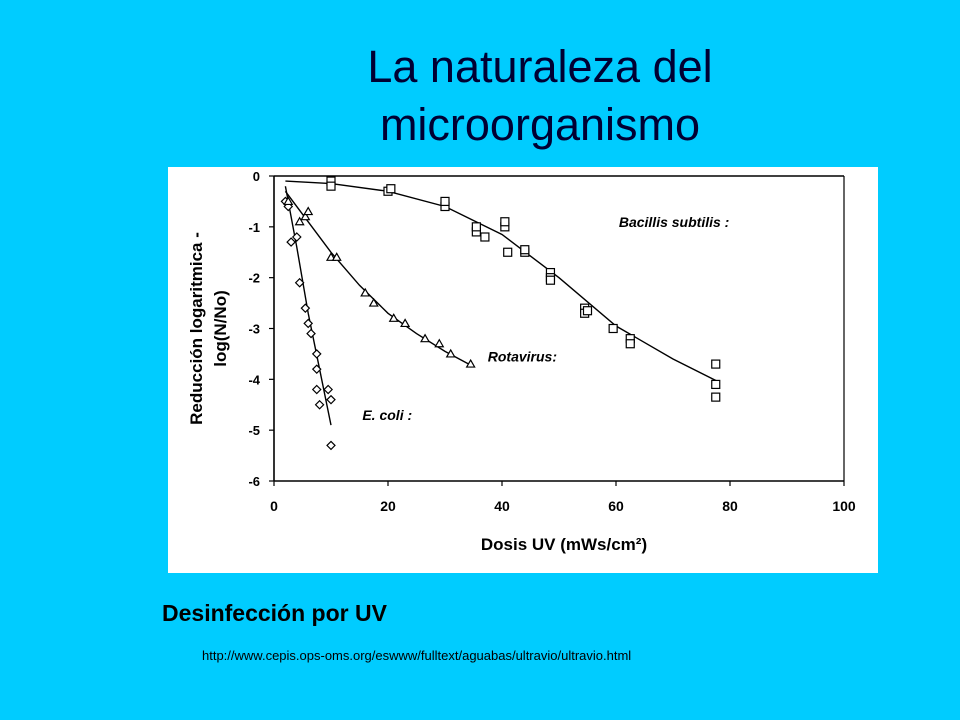 Image resolution: width=960 pixels, height=720 pixels. Describe the element at coordinates (274, 613) in the screenshot. I see `caption: Desinfección por UV` at that location.